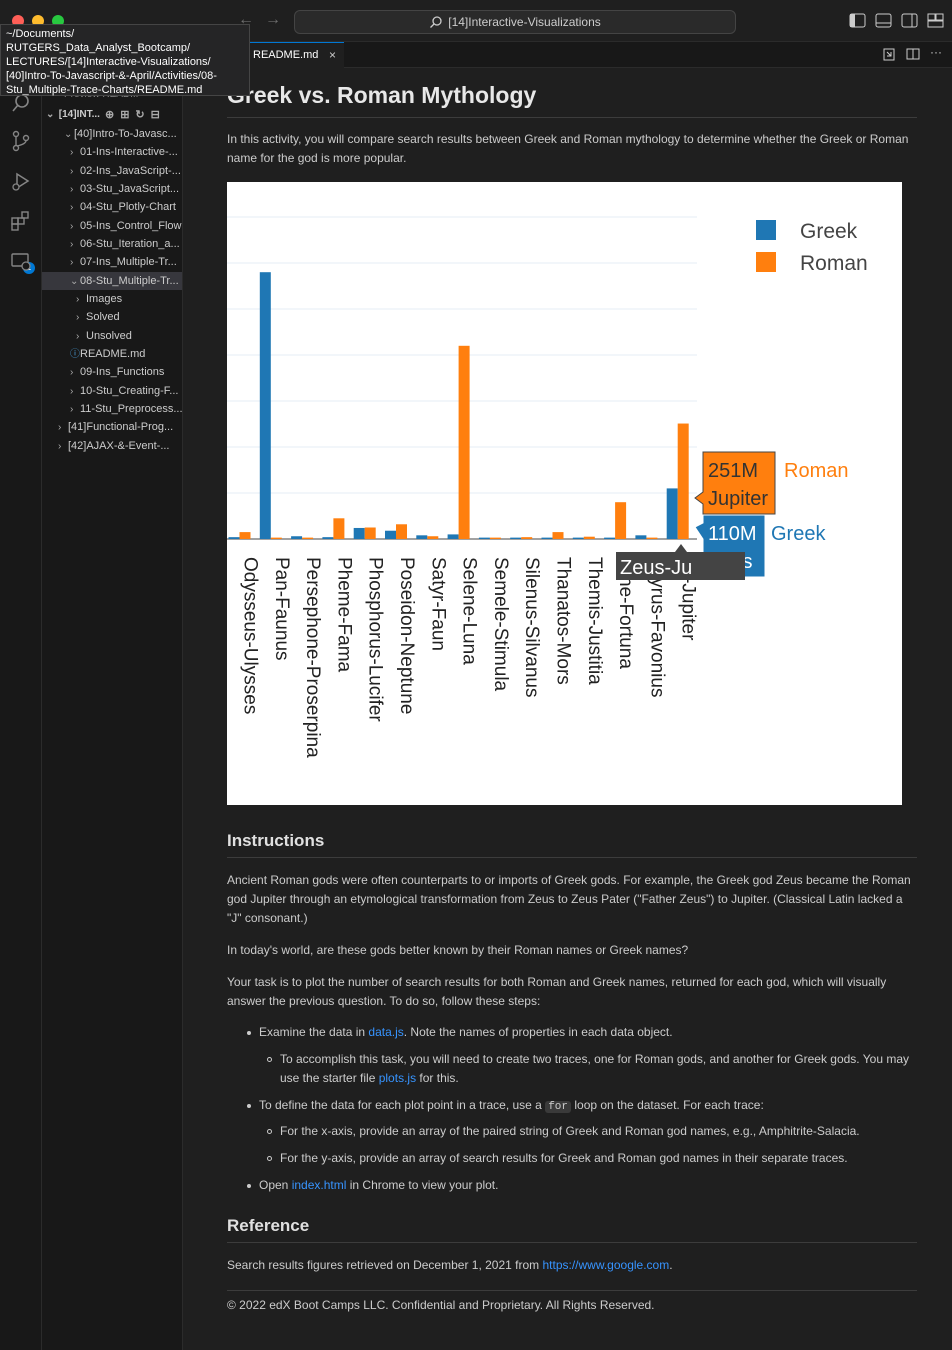  What do you see at coordinates (531, 627) in the screenshot?
I see `x-tick-label: Silenus-Silvanus` at bounding box center [531, 627].